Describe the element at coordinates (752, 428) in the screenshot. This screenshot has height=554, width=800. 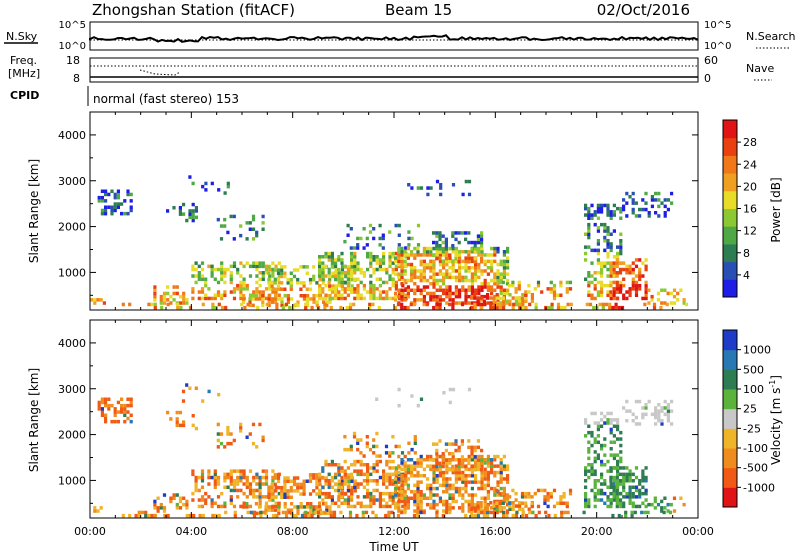
I see `colorbar-tick-label: -25` at that location.